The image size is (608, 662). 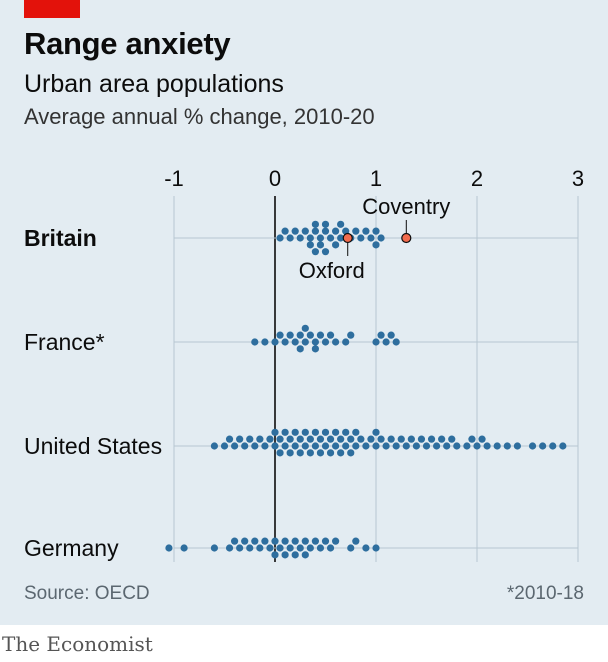 What do you see at coordinates (93, 446) in the screenshot?
I see `row-label: United States` at bounding box center [93, 446].